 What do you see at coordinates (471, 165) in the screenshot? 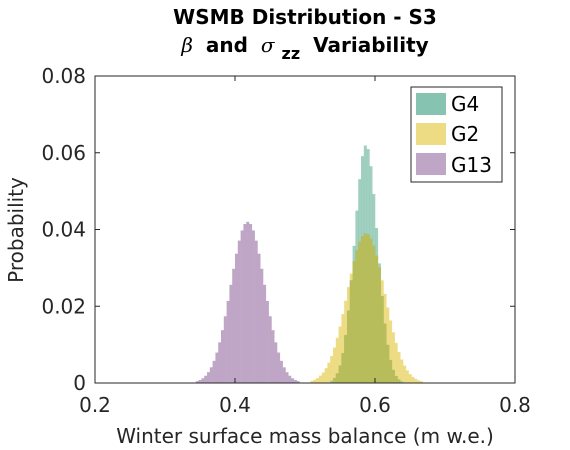
I see `legend-label-g13: G13` at bounding box center [471, 165].